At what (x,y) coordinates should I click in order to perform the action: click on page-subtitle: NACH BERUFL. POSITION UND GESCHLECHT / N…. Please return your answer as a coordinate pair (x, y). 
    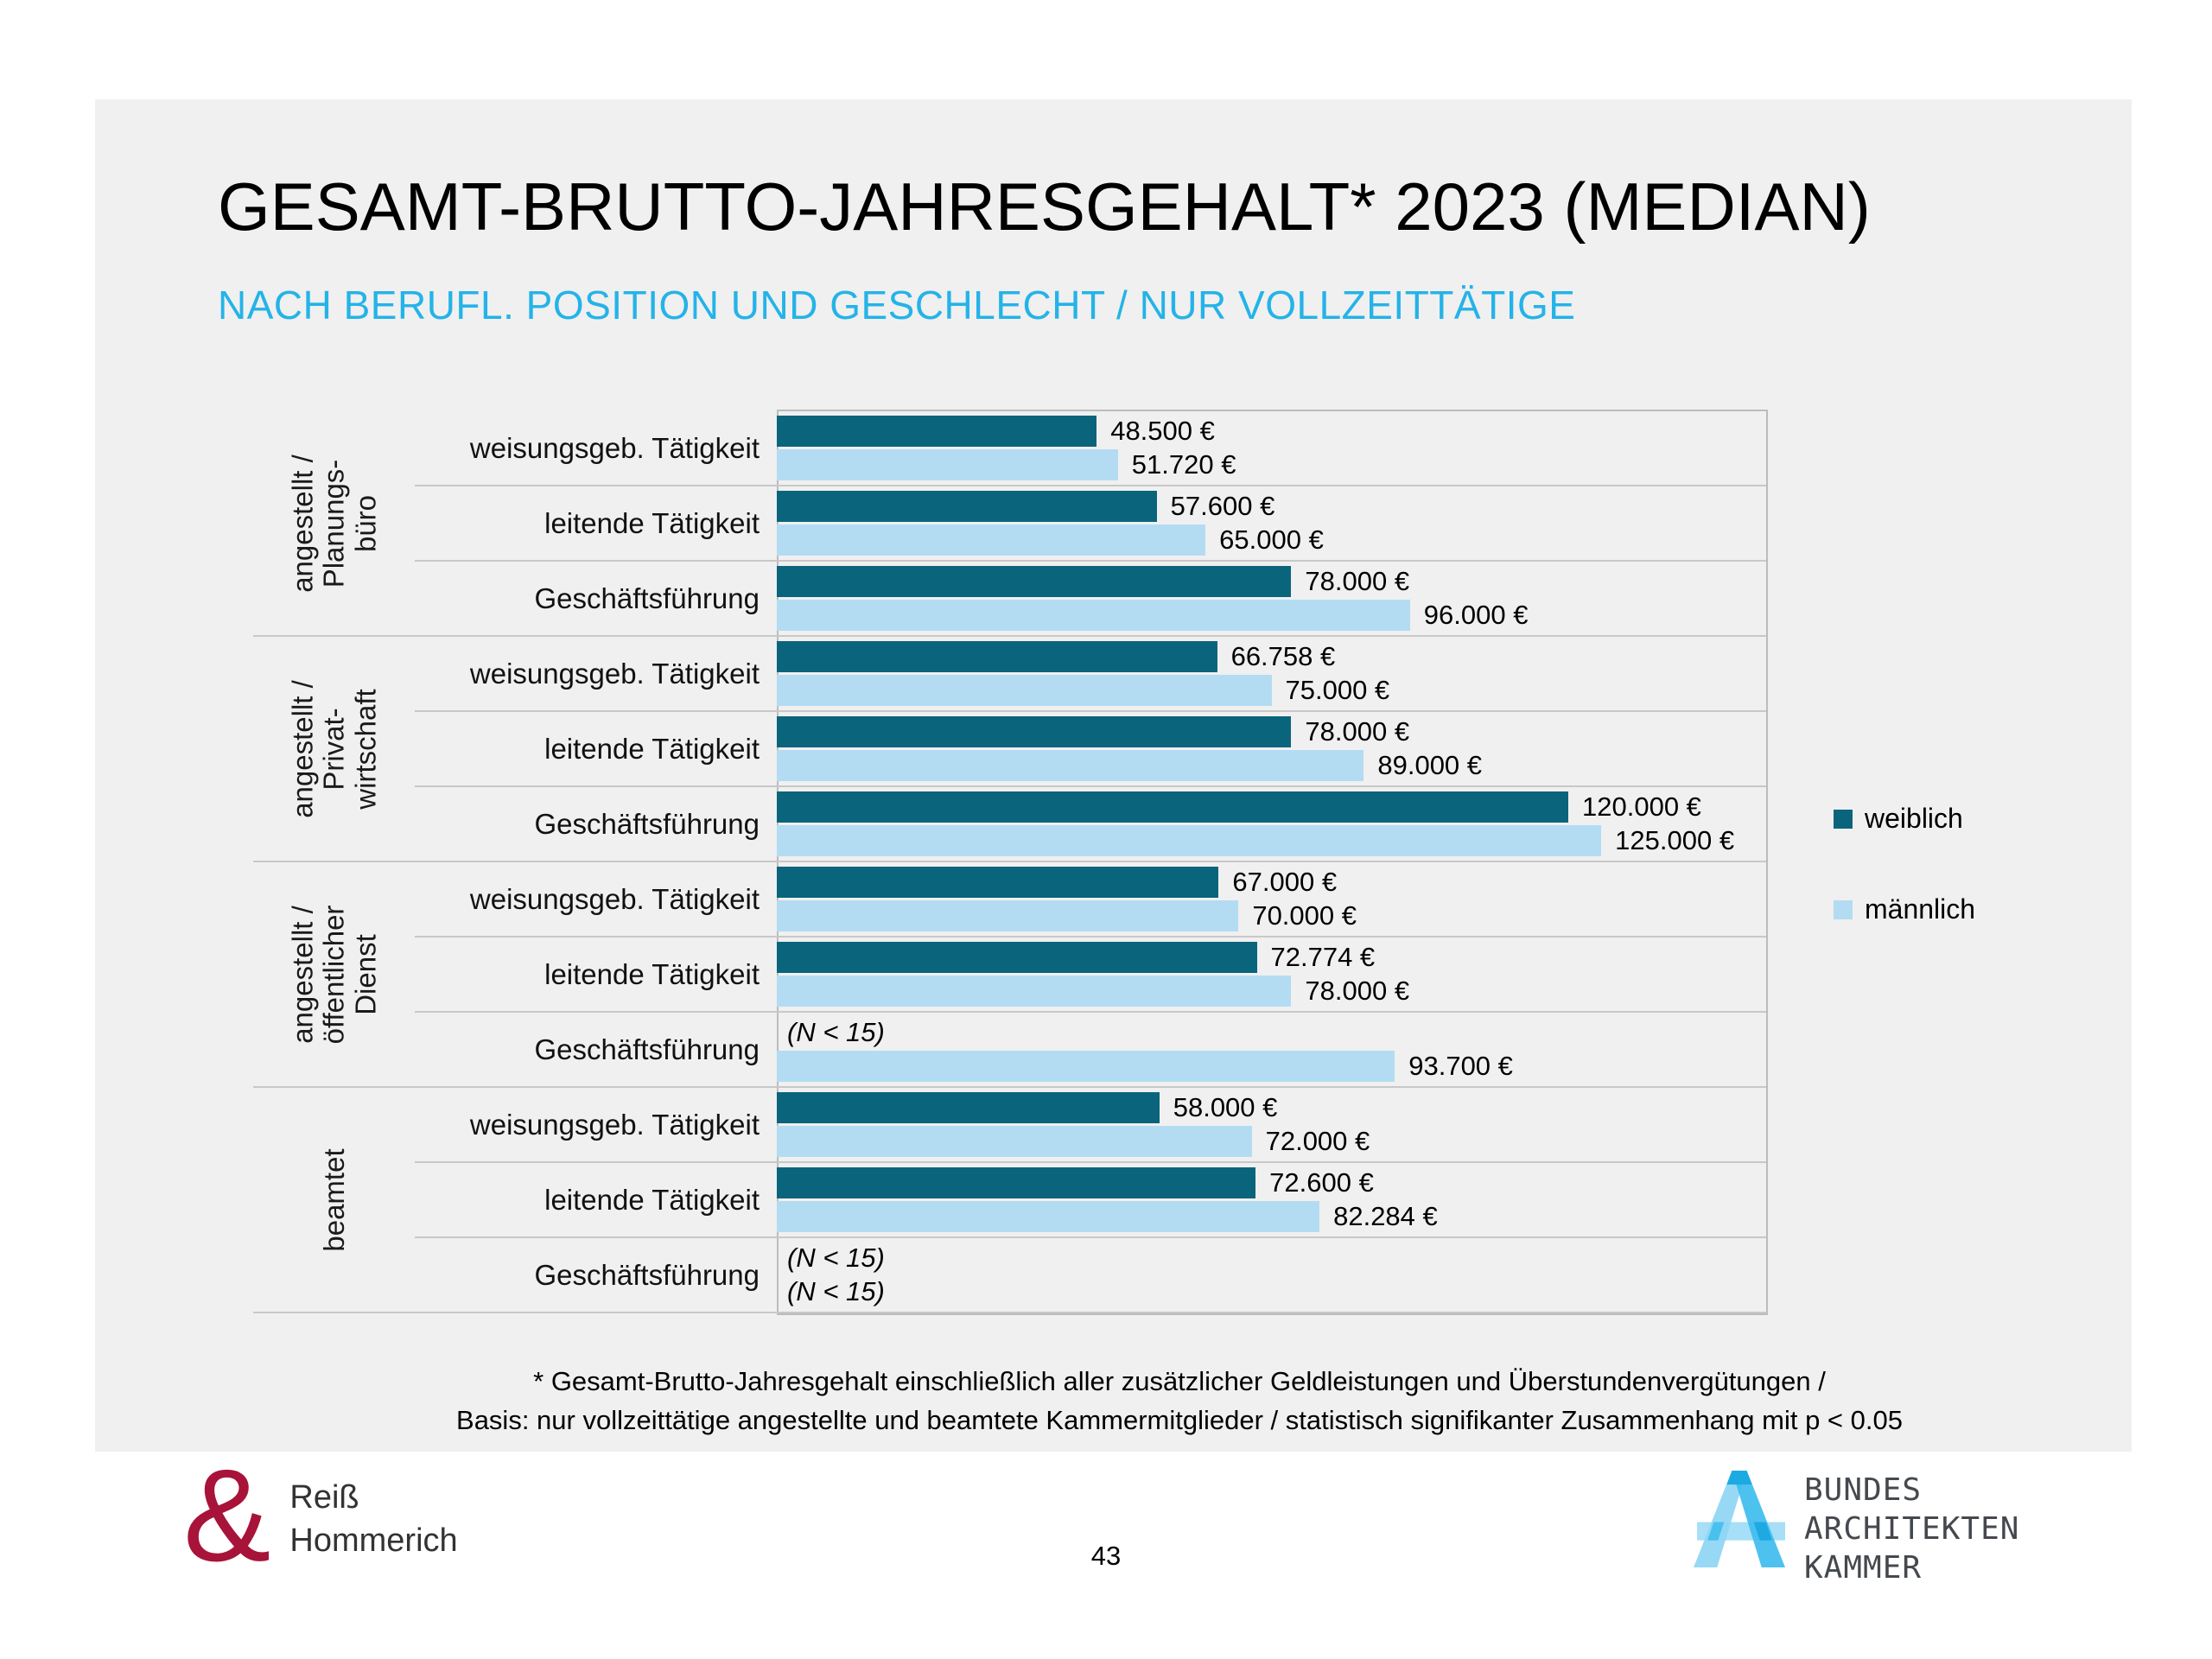
    Looking at the image, I should click on (897, 305).